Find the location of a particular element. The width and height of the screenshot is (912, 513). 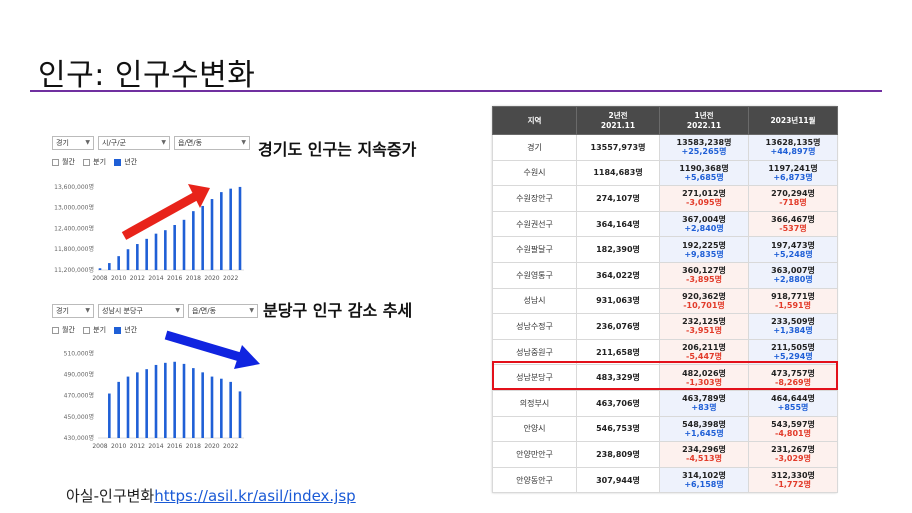

cell-region: 성남수정구 is located at coordinates (534, 326).